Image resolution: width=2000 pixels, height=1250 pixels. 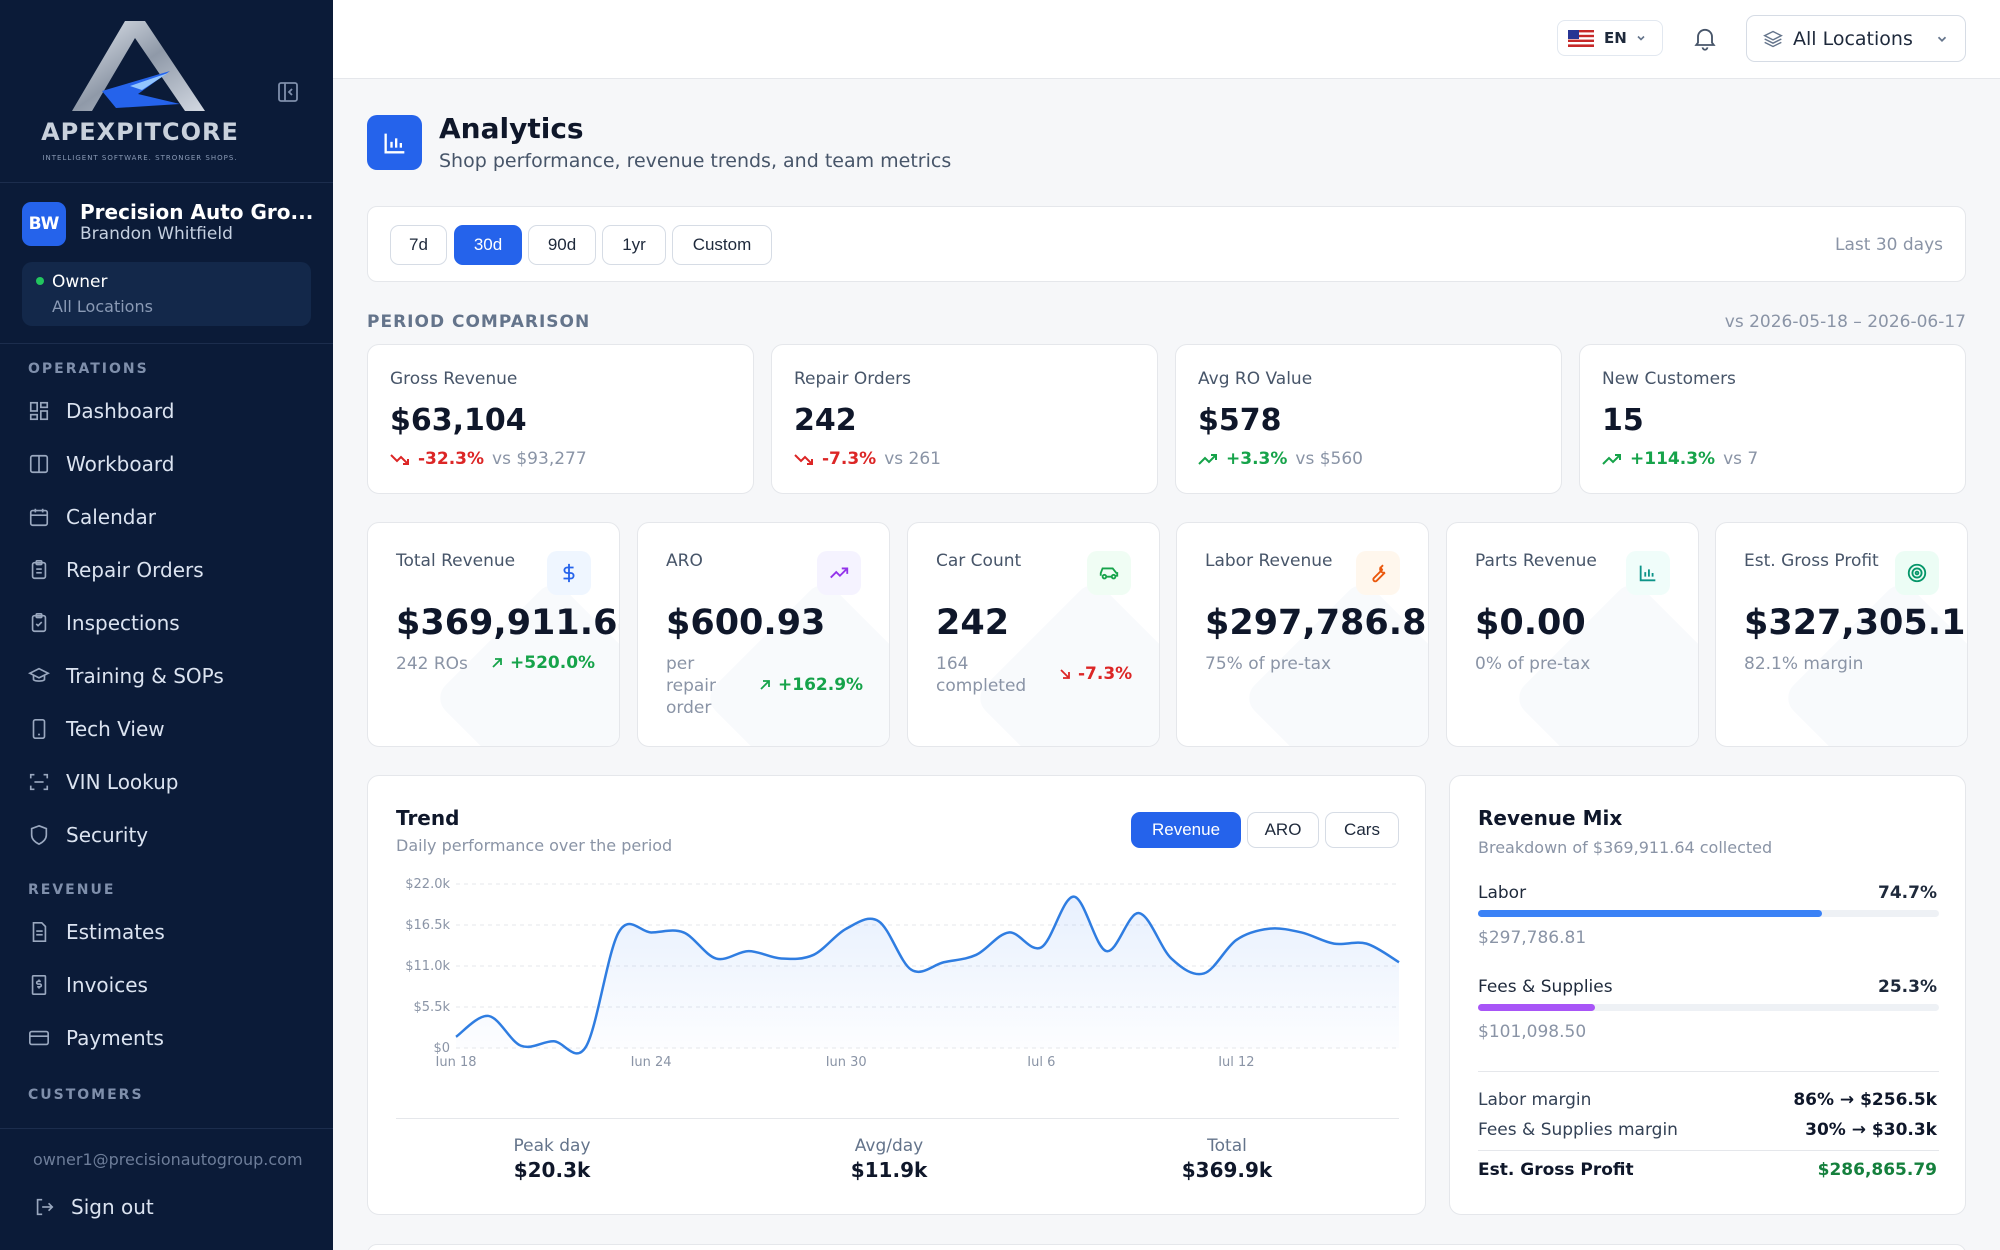 I want to click on page-title: Analytics, so click(x=511, y=128).